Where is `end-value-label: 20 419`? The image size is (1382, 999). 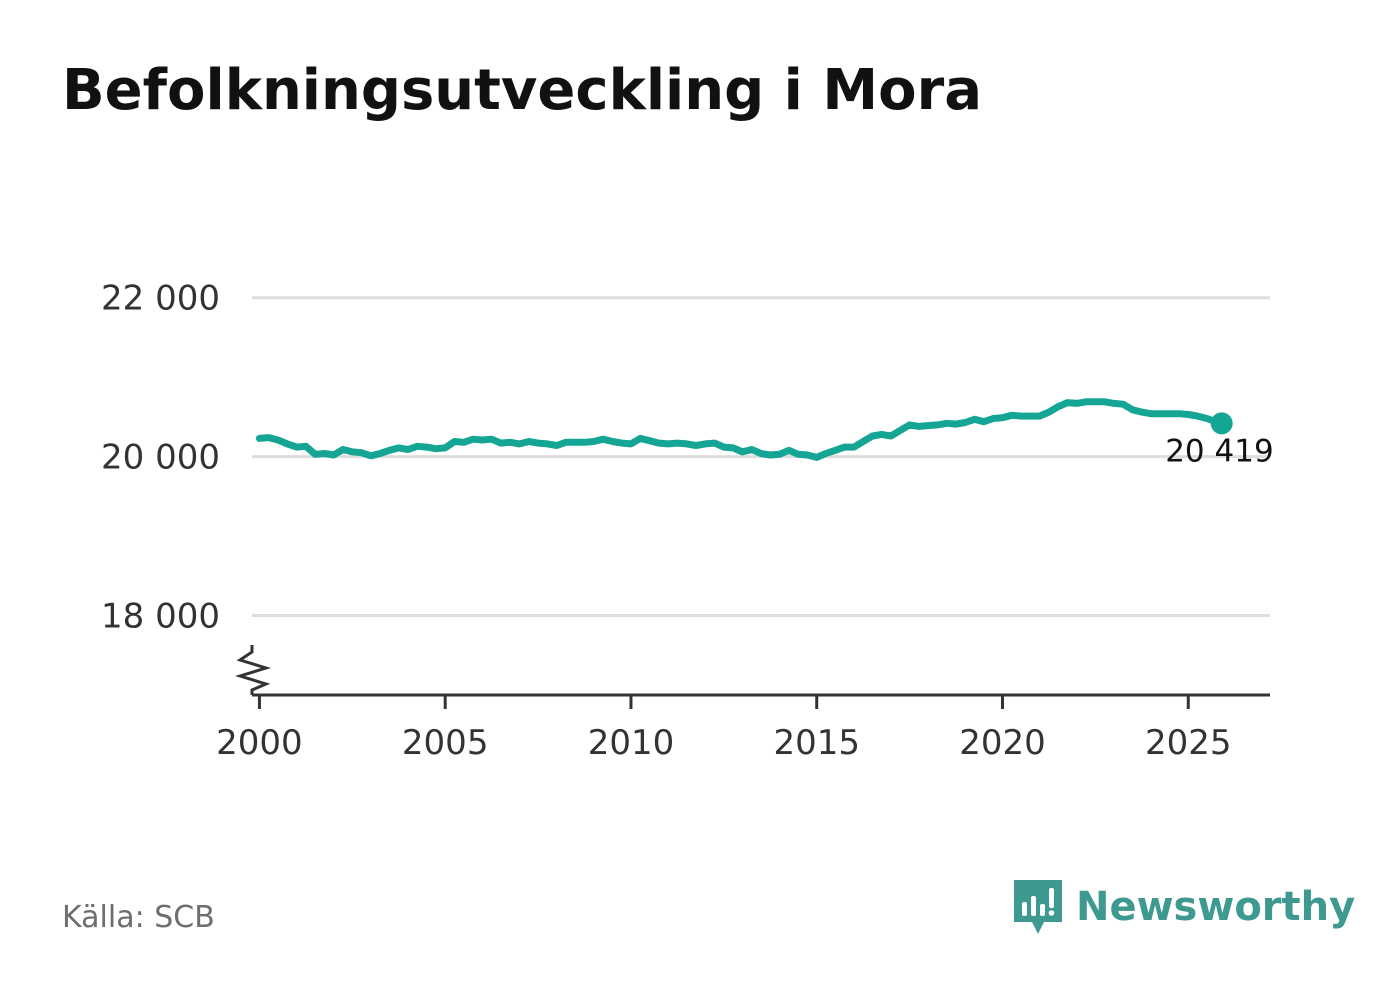
end-value-label: 20 419 is located at coordinates (1219, 451).